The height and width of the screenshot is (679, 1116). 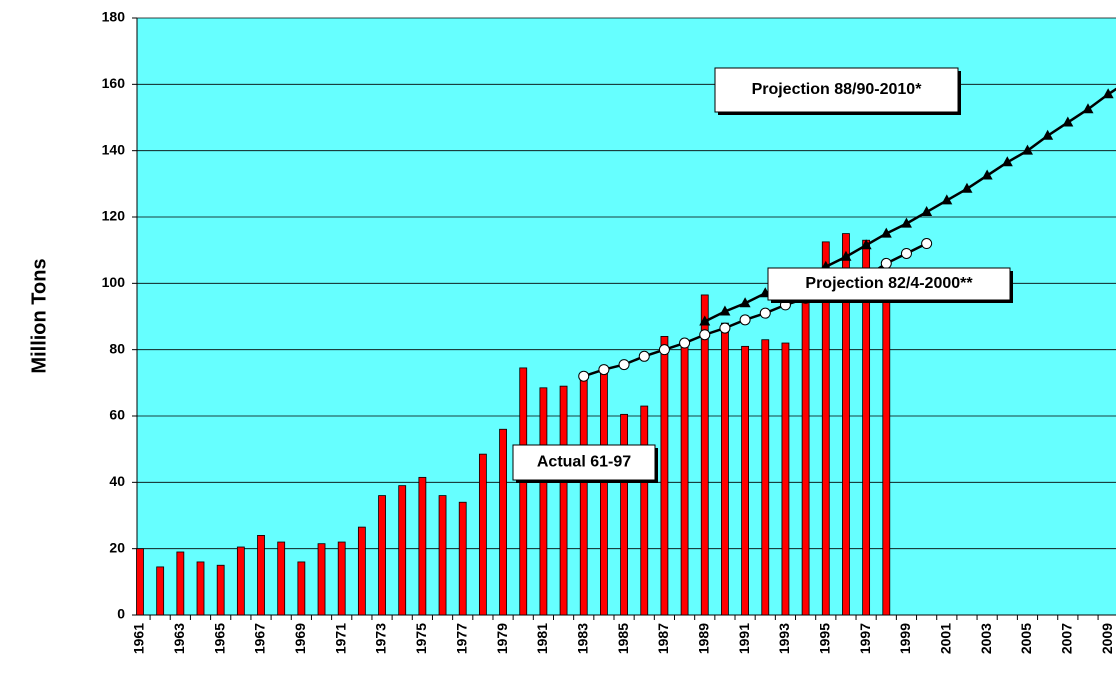 I want to click on y-tick-label: 80, so click(x=117, y=348).